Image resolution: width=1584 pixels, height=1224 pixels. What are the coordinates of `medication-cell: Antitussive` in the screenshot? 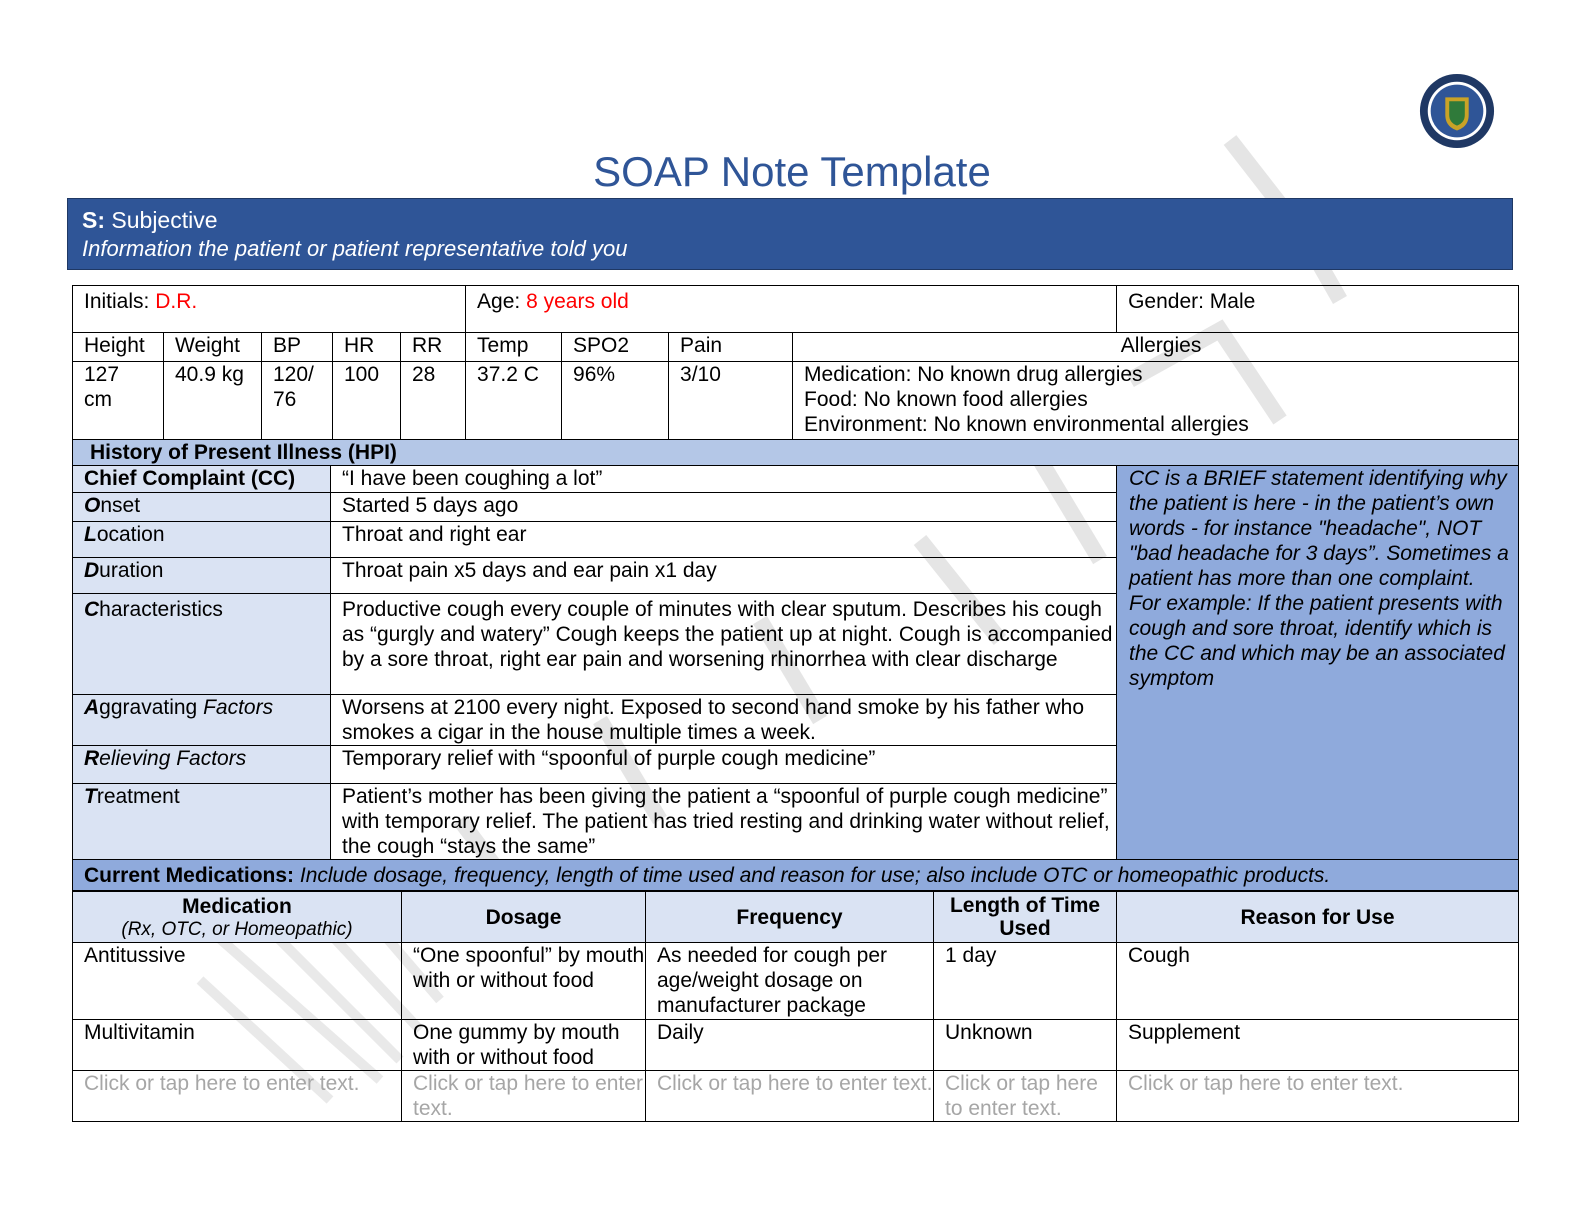 It's located at (237, 981).